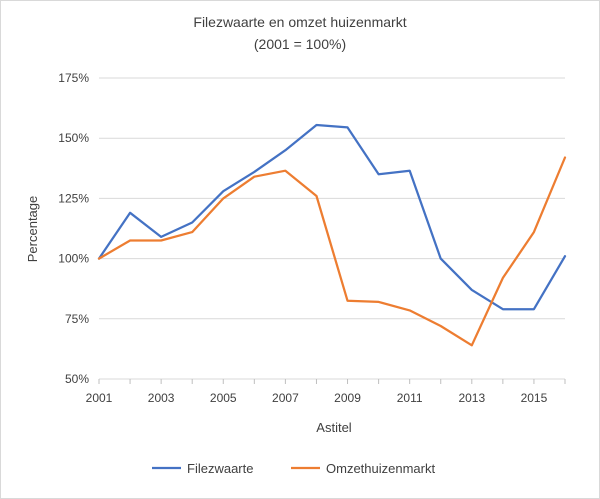 Image resolution: width=600 pixels, height=499 pixels. What do you see at coordinates (73, 259) in the screenshot?
I see `y-tick-label: 100%` at bounding box center [73, 259].